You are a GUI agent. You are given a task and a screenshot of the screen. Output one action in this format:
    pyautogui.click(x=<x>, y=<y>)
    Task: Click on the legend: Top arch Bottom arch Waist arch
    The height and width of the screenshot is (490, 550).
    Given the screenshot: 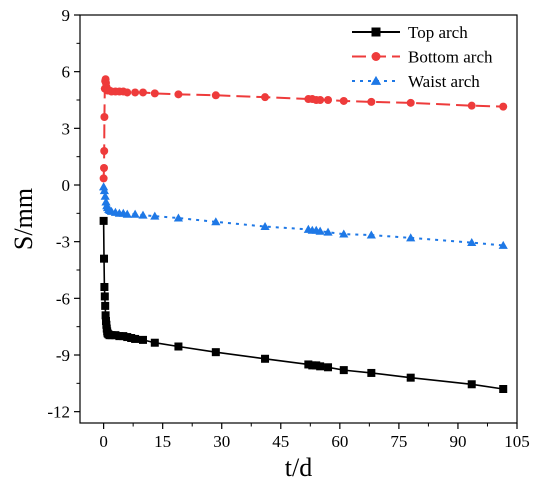 What is the action you would take?
    pyautogui.click(x=422, y=57)
    